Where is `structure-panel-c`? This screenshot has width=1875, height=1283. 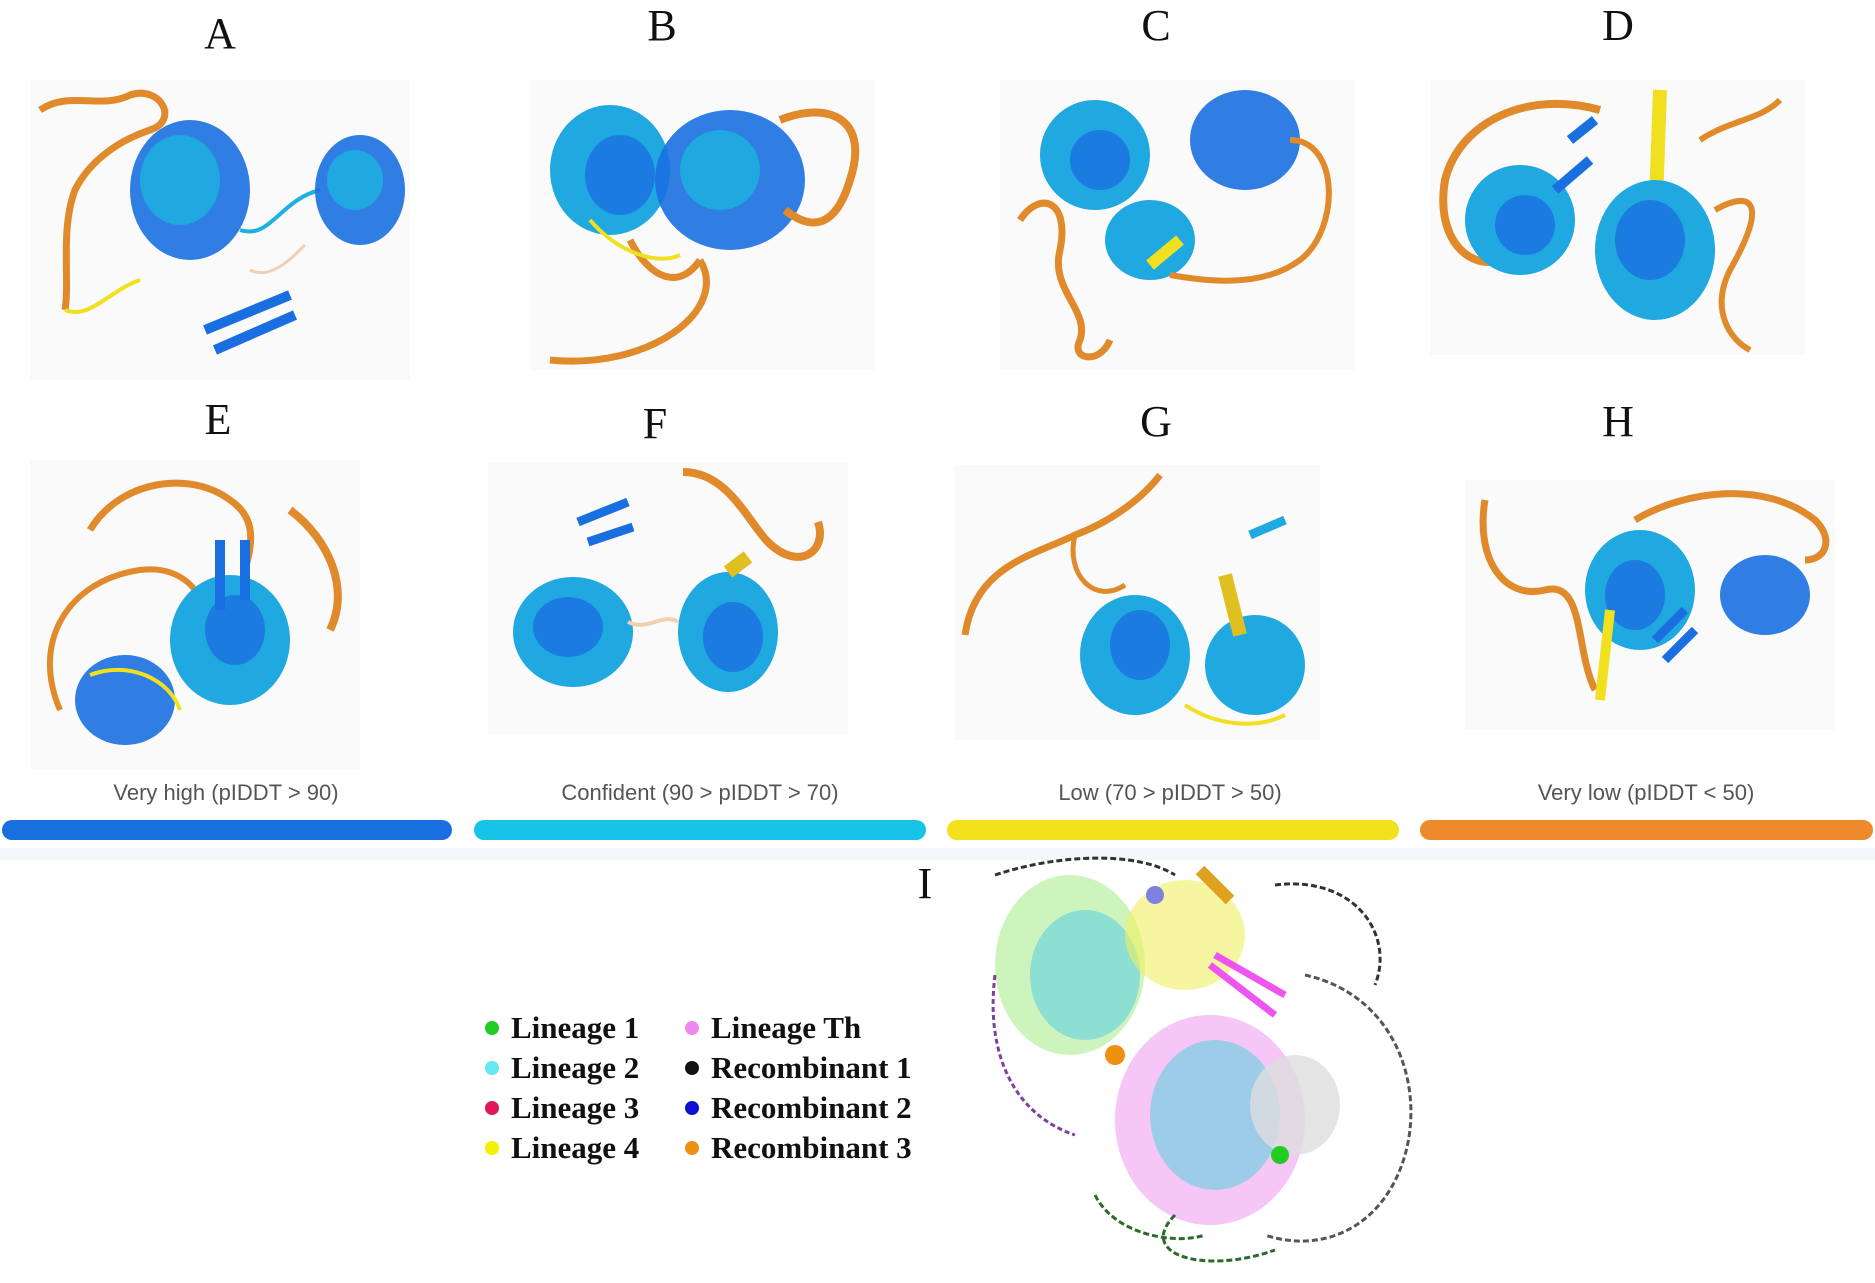 structure-panel-c is located at coordinates (1177, 225).